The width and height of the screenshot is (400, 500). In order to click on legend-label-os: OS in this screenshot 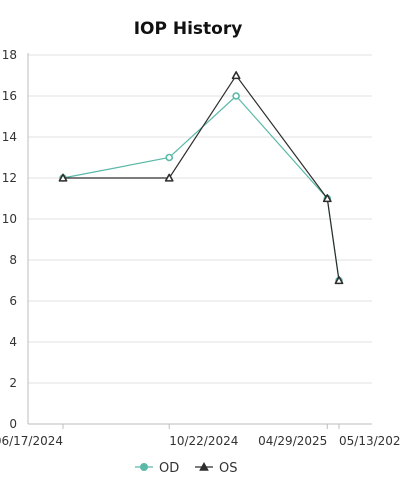, I will do `click(228, 468)`.